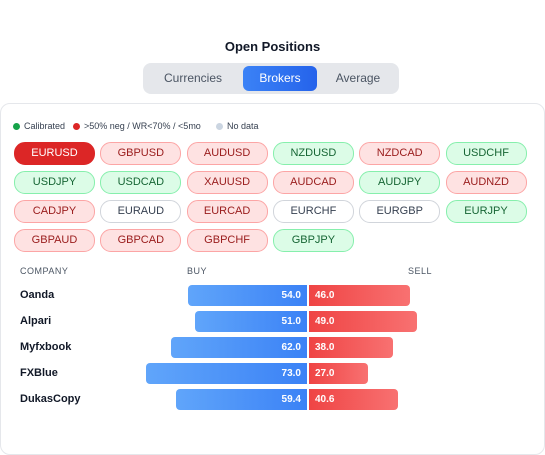  Describe the element at coordinates (142, 126) in the screenshot. I see `legend-label: >50% neg / WR<70% / <5mo` at that location.